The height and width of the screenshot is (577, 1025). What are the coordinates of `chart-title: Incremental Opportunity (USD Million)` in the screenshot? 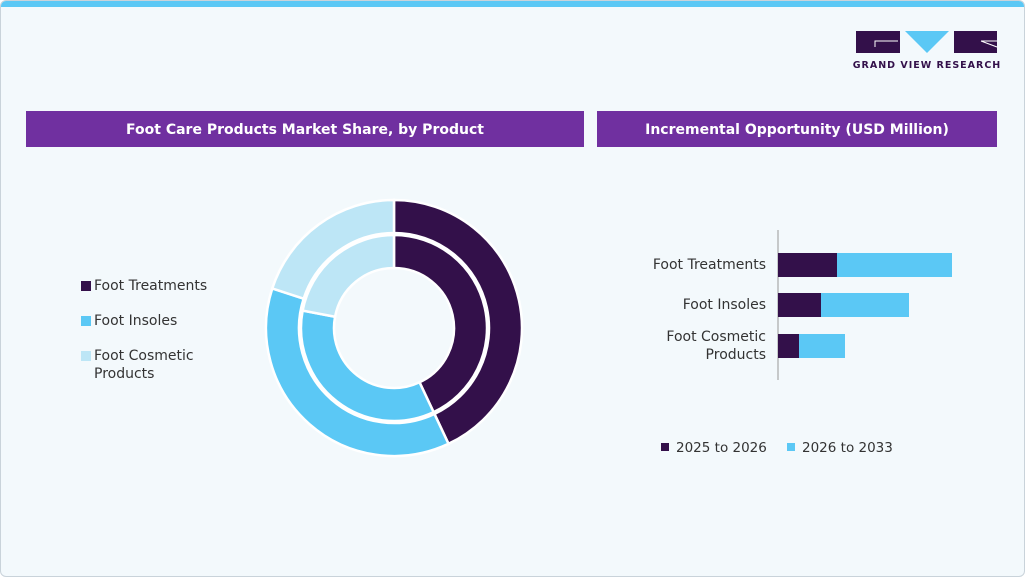 It's located at (797, 130).